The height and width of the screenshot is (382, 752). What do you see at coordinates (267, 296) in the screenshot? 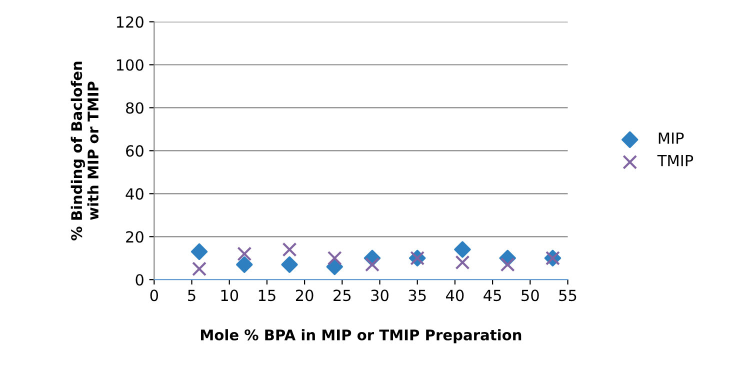
I see `x-tick-label: 15` at bounding box center [267, 296].